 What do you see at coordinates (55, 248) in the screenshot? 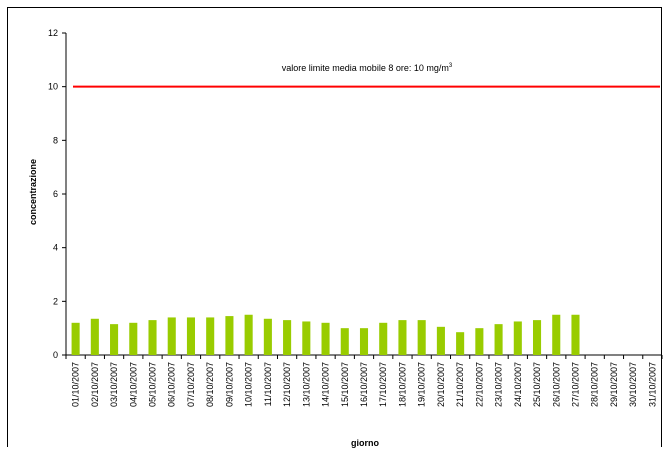
I see `y-tick-label: 4` at bounding box center [55, 248].